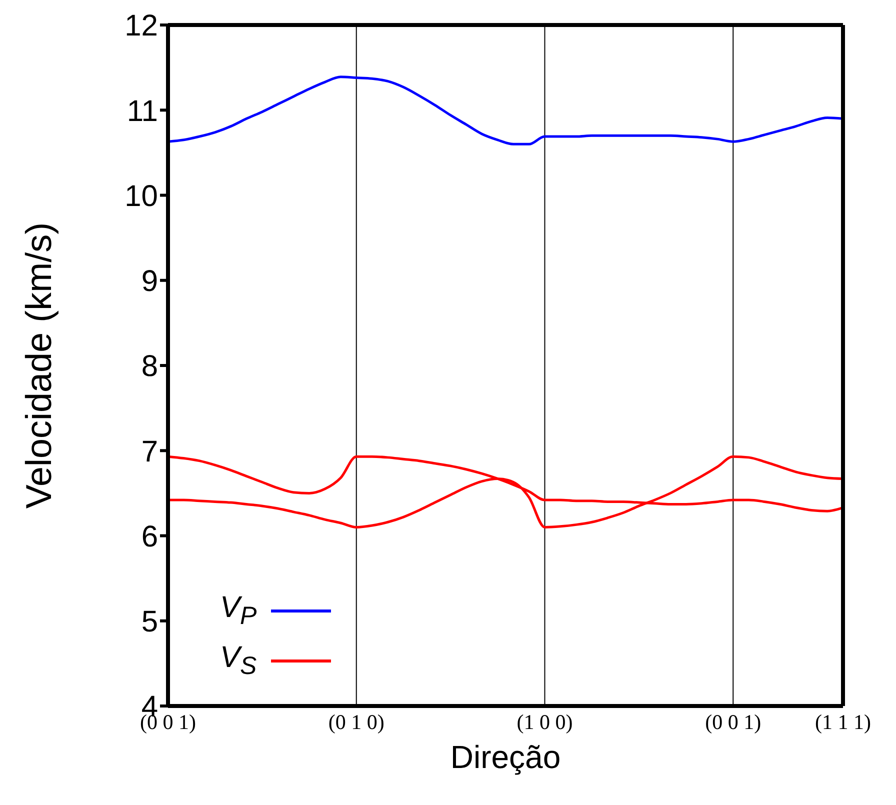  I want to click on legend-label: V$_{P}$, so click(238, 611).